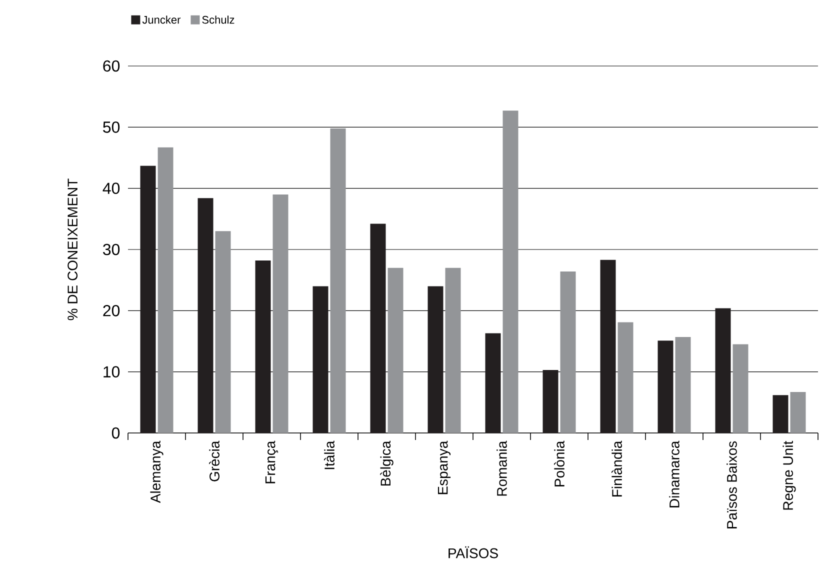 This screenshot has width=820, height=588. What do you see at coordinates (111, 250) in the screenshot?
I see `y-tick-label: 30` at bounding box center [111, 250].